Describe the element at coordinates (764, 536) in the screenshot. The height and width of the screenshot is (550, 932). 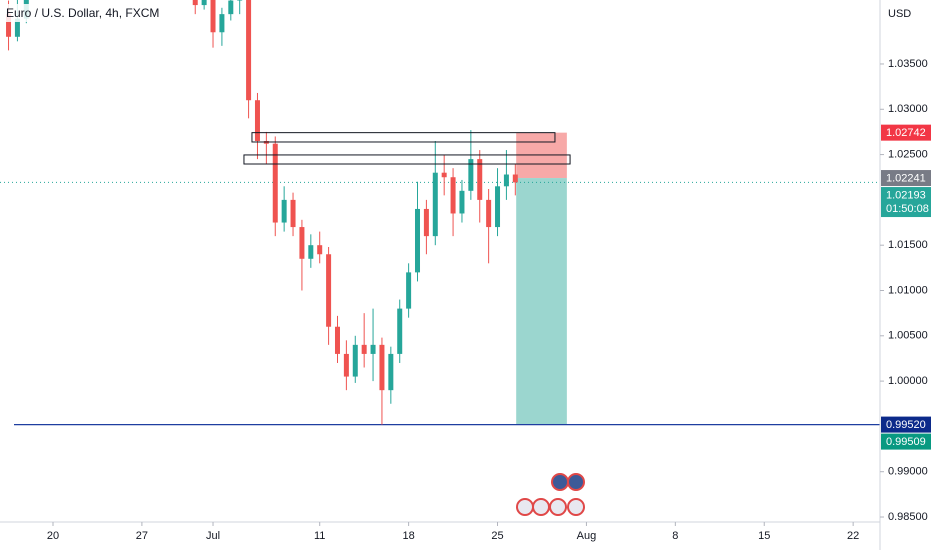
I see `x-tick-label: 15` at that location.